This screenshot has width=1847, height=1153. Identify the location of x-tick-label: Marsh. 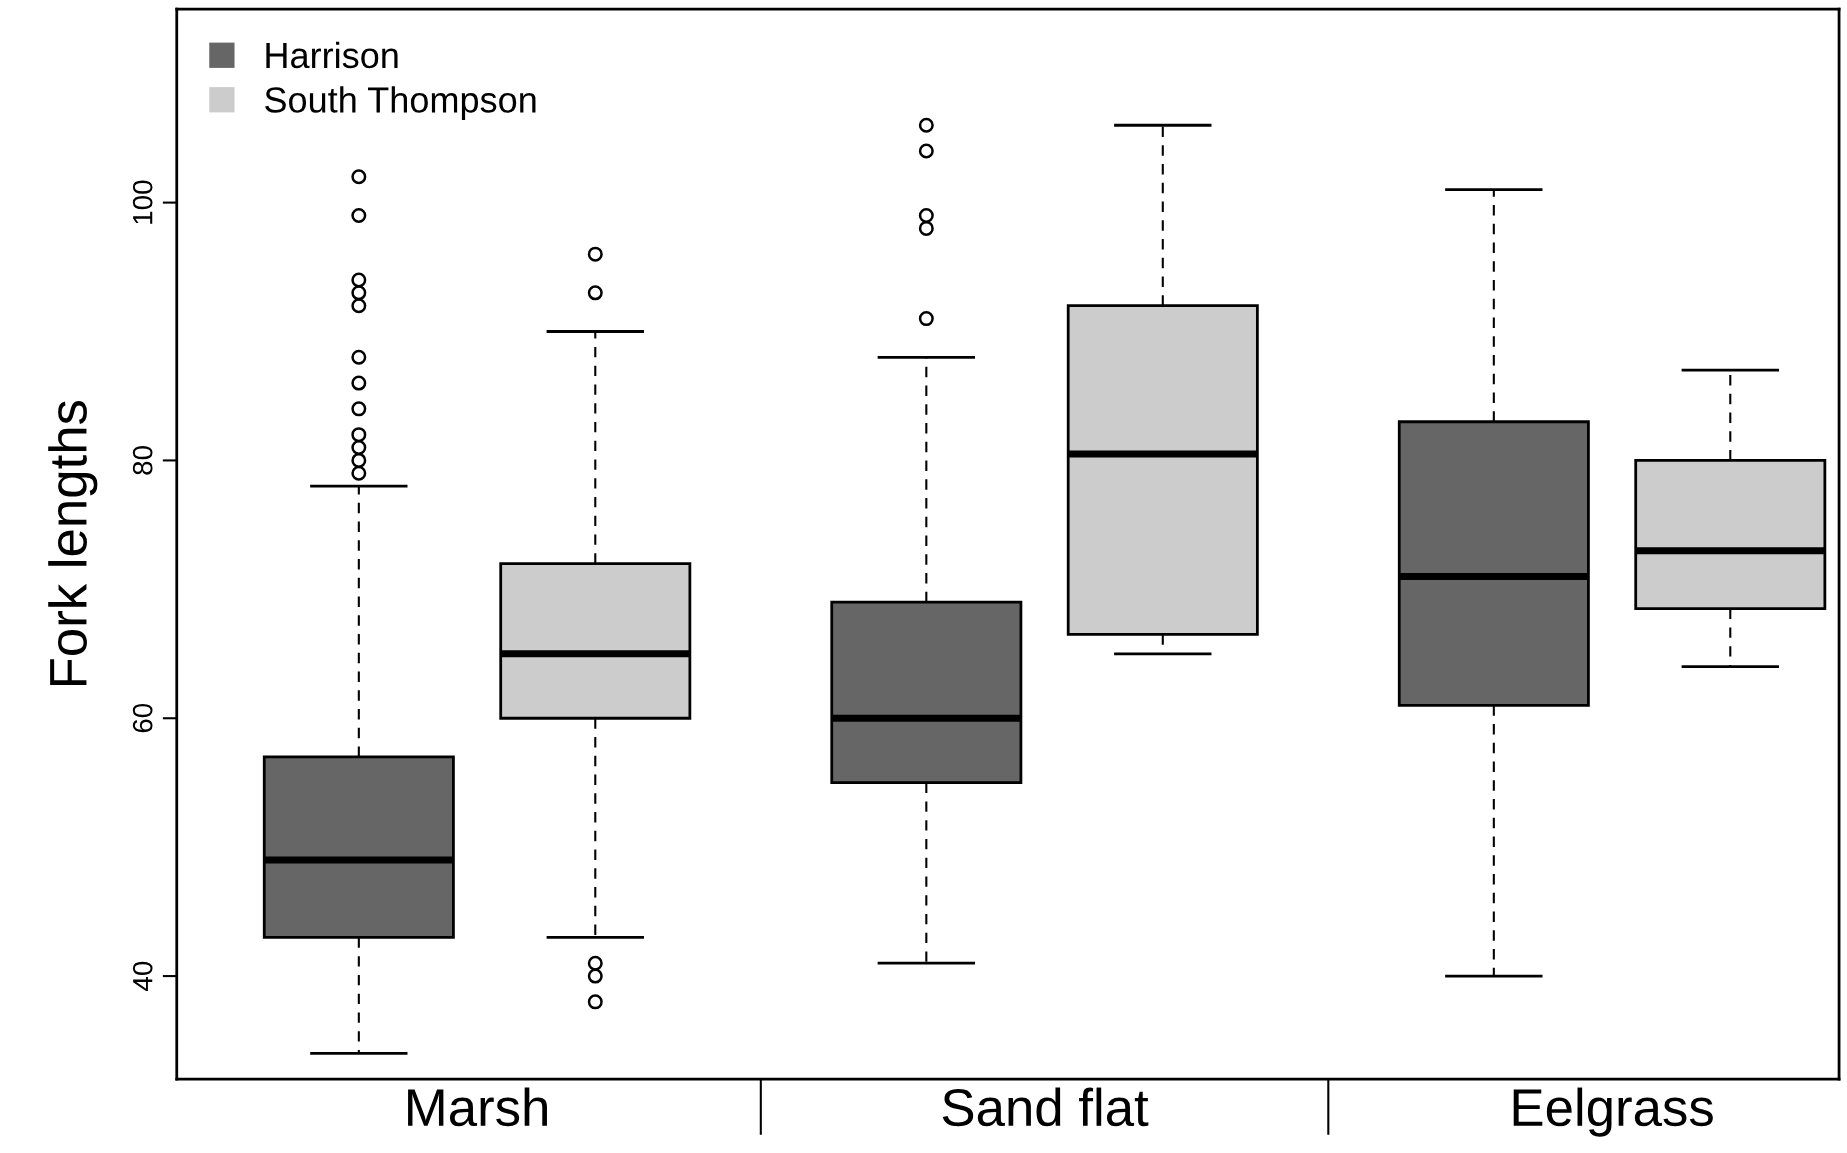
(477, 1107).